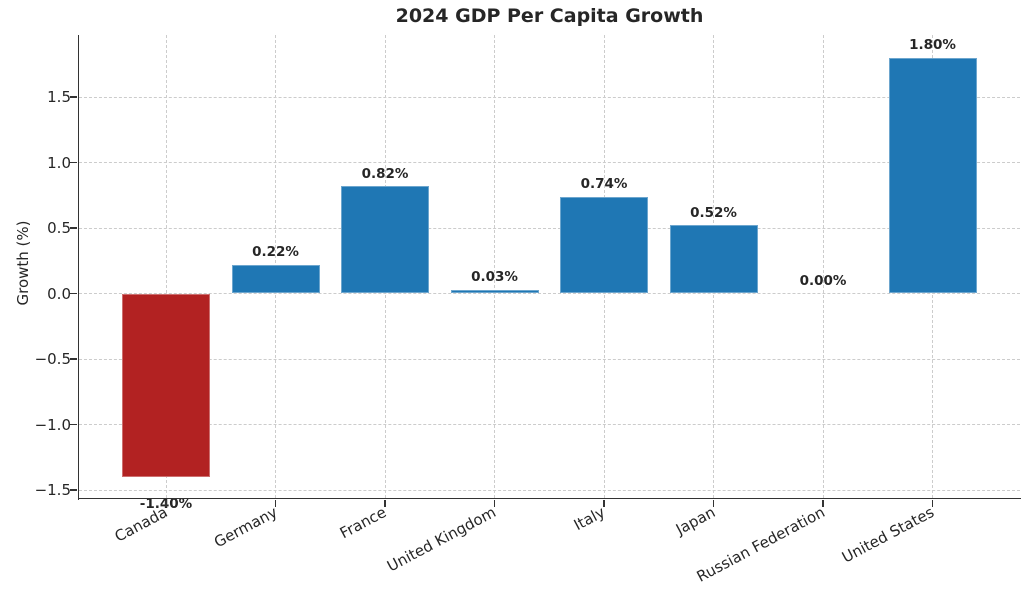  Describe the element at coordinates (275, 279) in the screenshot. I see `bar-germany` at that location.